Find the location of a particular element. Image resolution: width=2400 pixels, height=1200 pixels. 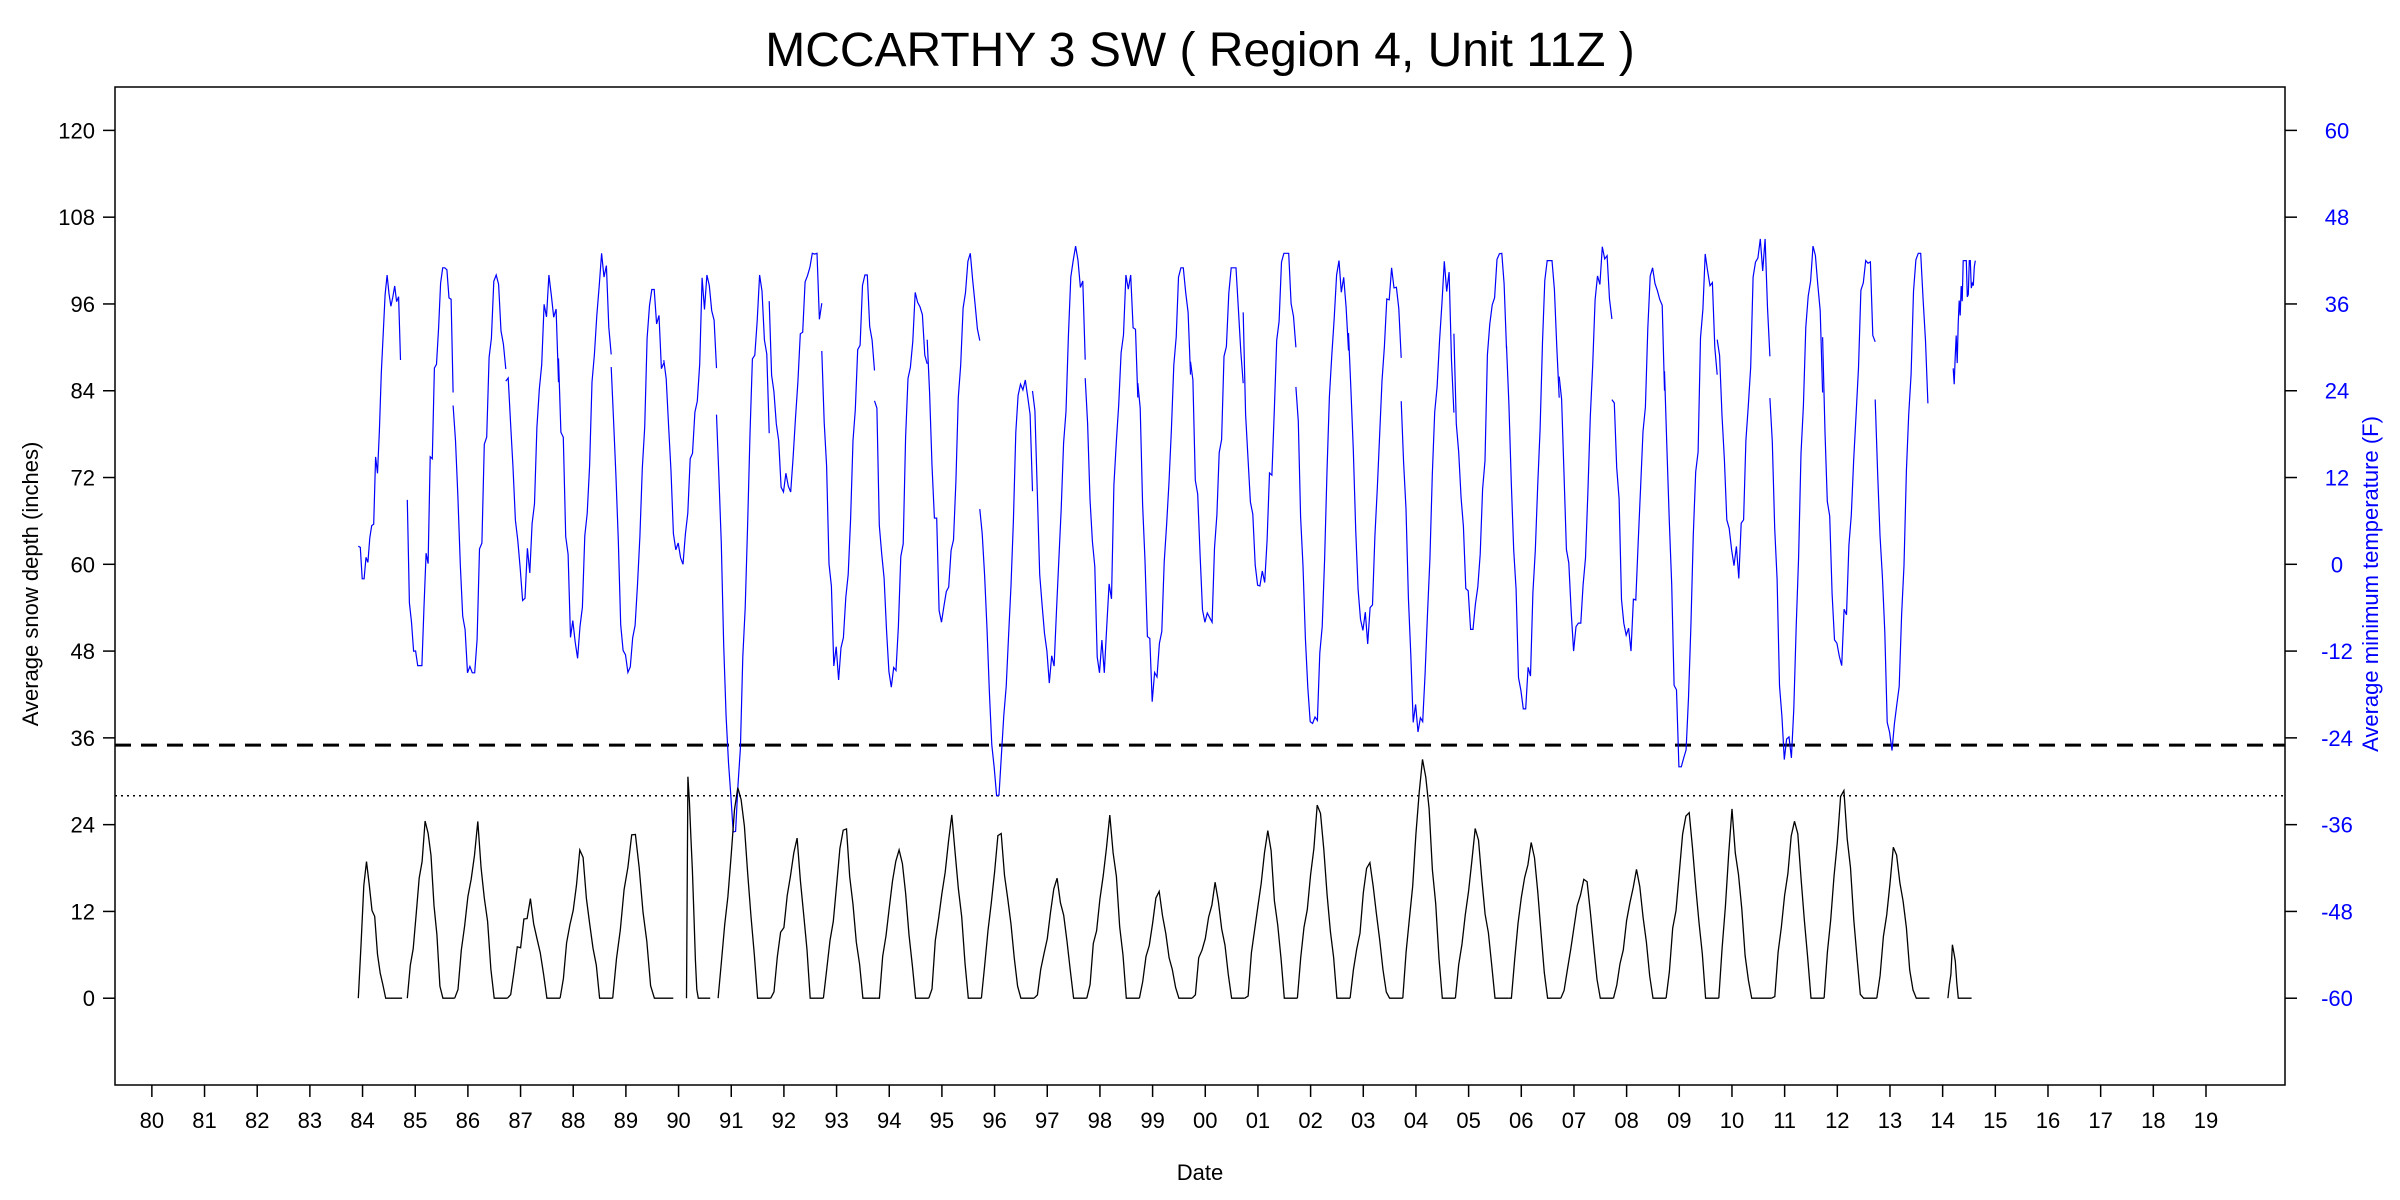

x-tick-label: 98 is located at coordinates (1100, 1120).